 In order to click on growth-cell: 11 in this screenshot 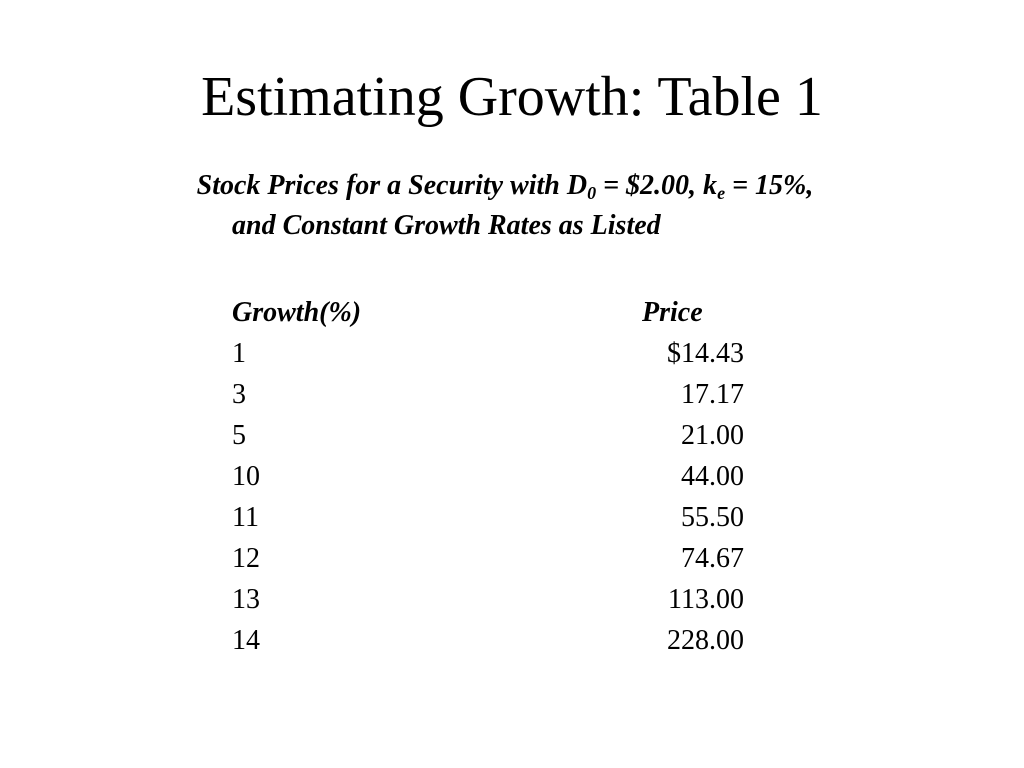, I will do `click(245, 517)`.